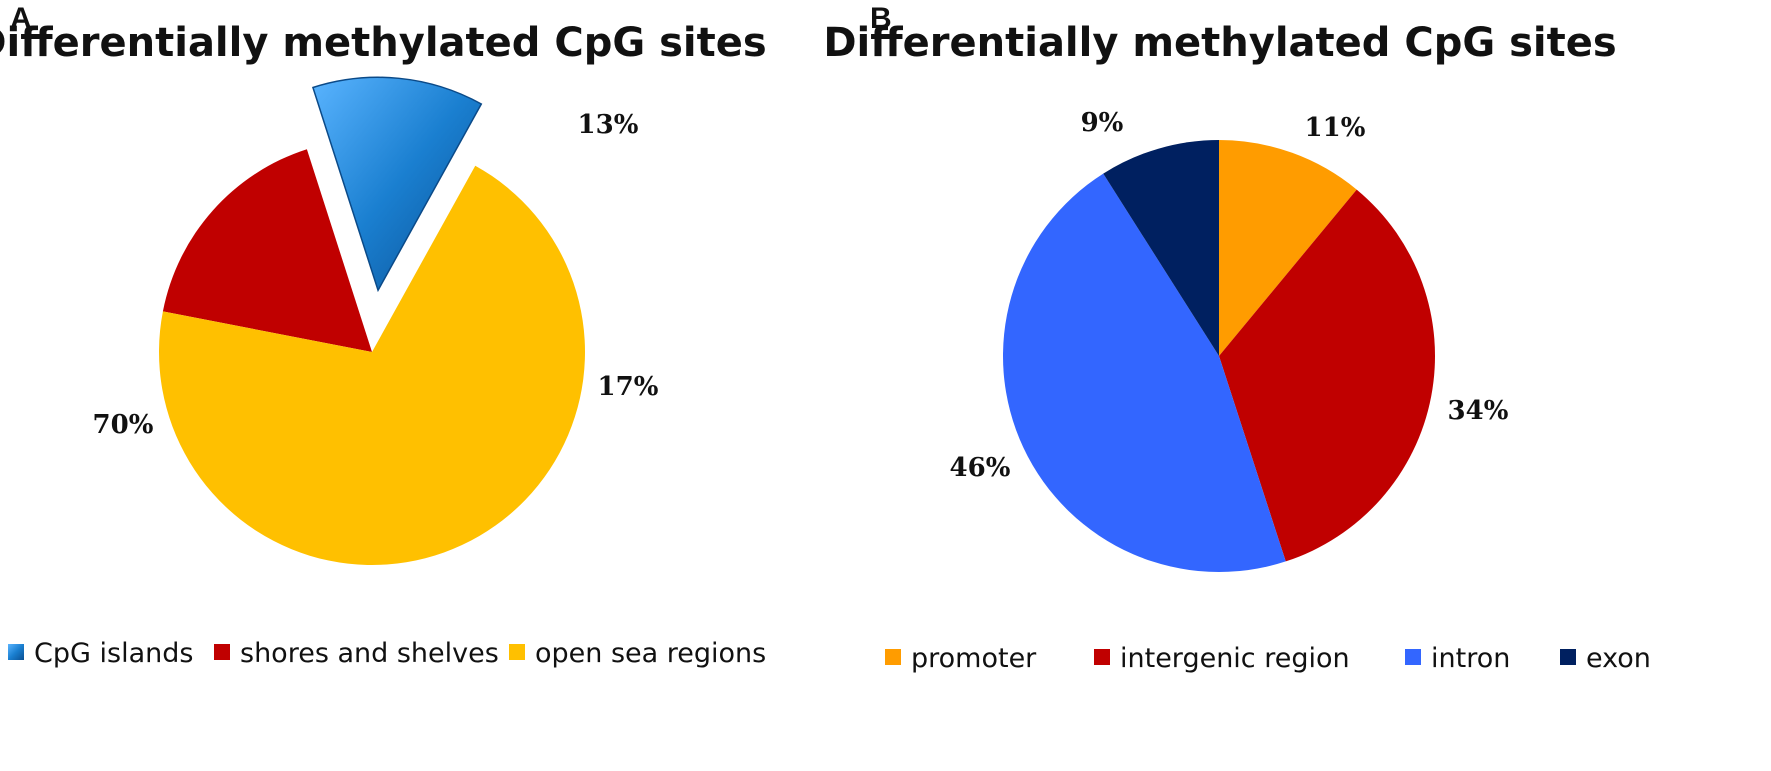 This screenshot has height=771, width=1771. What do you see at coordinates (383, 43) in the screenshot?
I see `chart-title-a: Differentially methylated CpG sites` at bounding box center [383, 43].